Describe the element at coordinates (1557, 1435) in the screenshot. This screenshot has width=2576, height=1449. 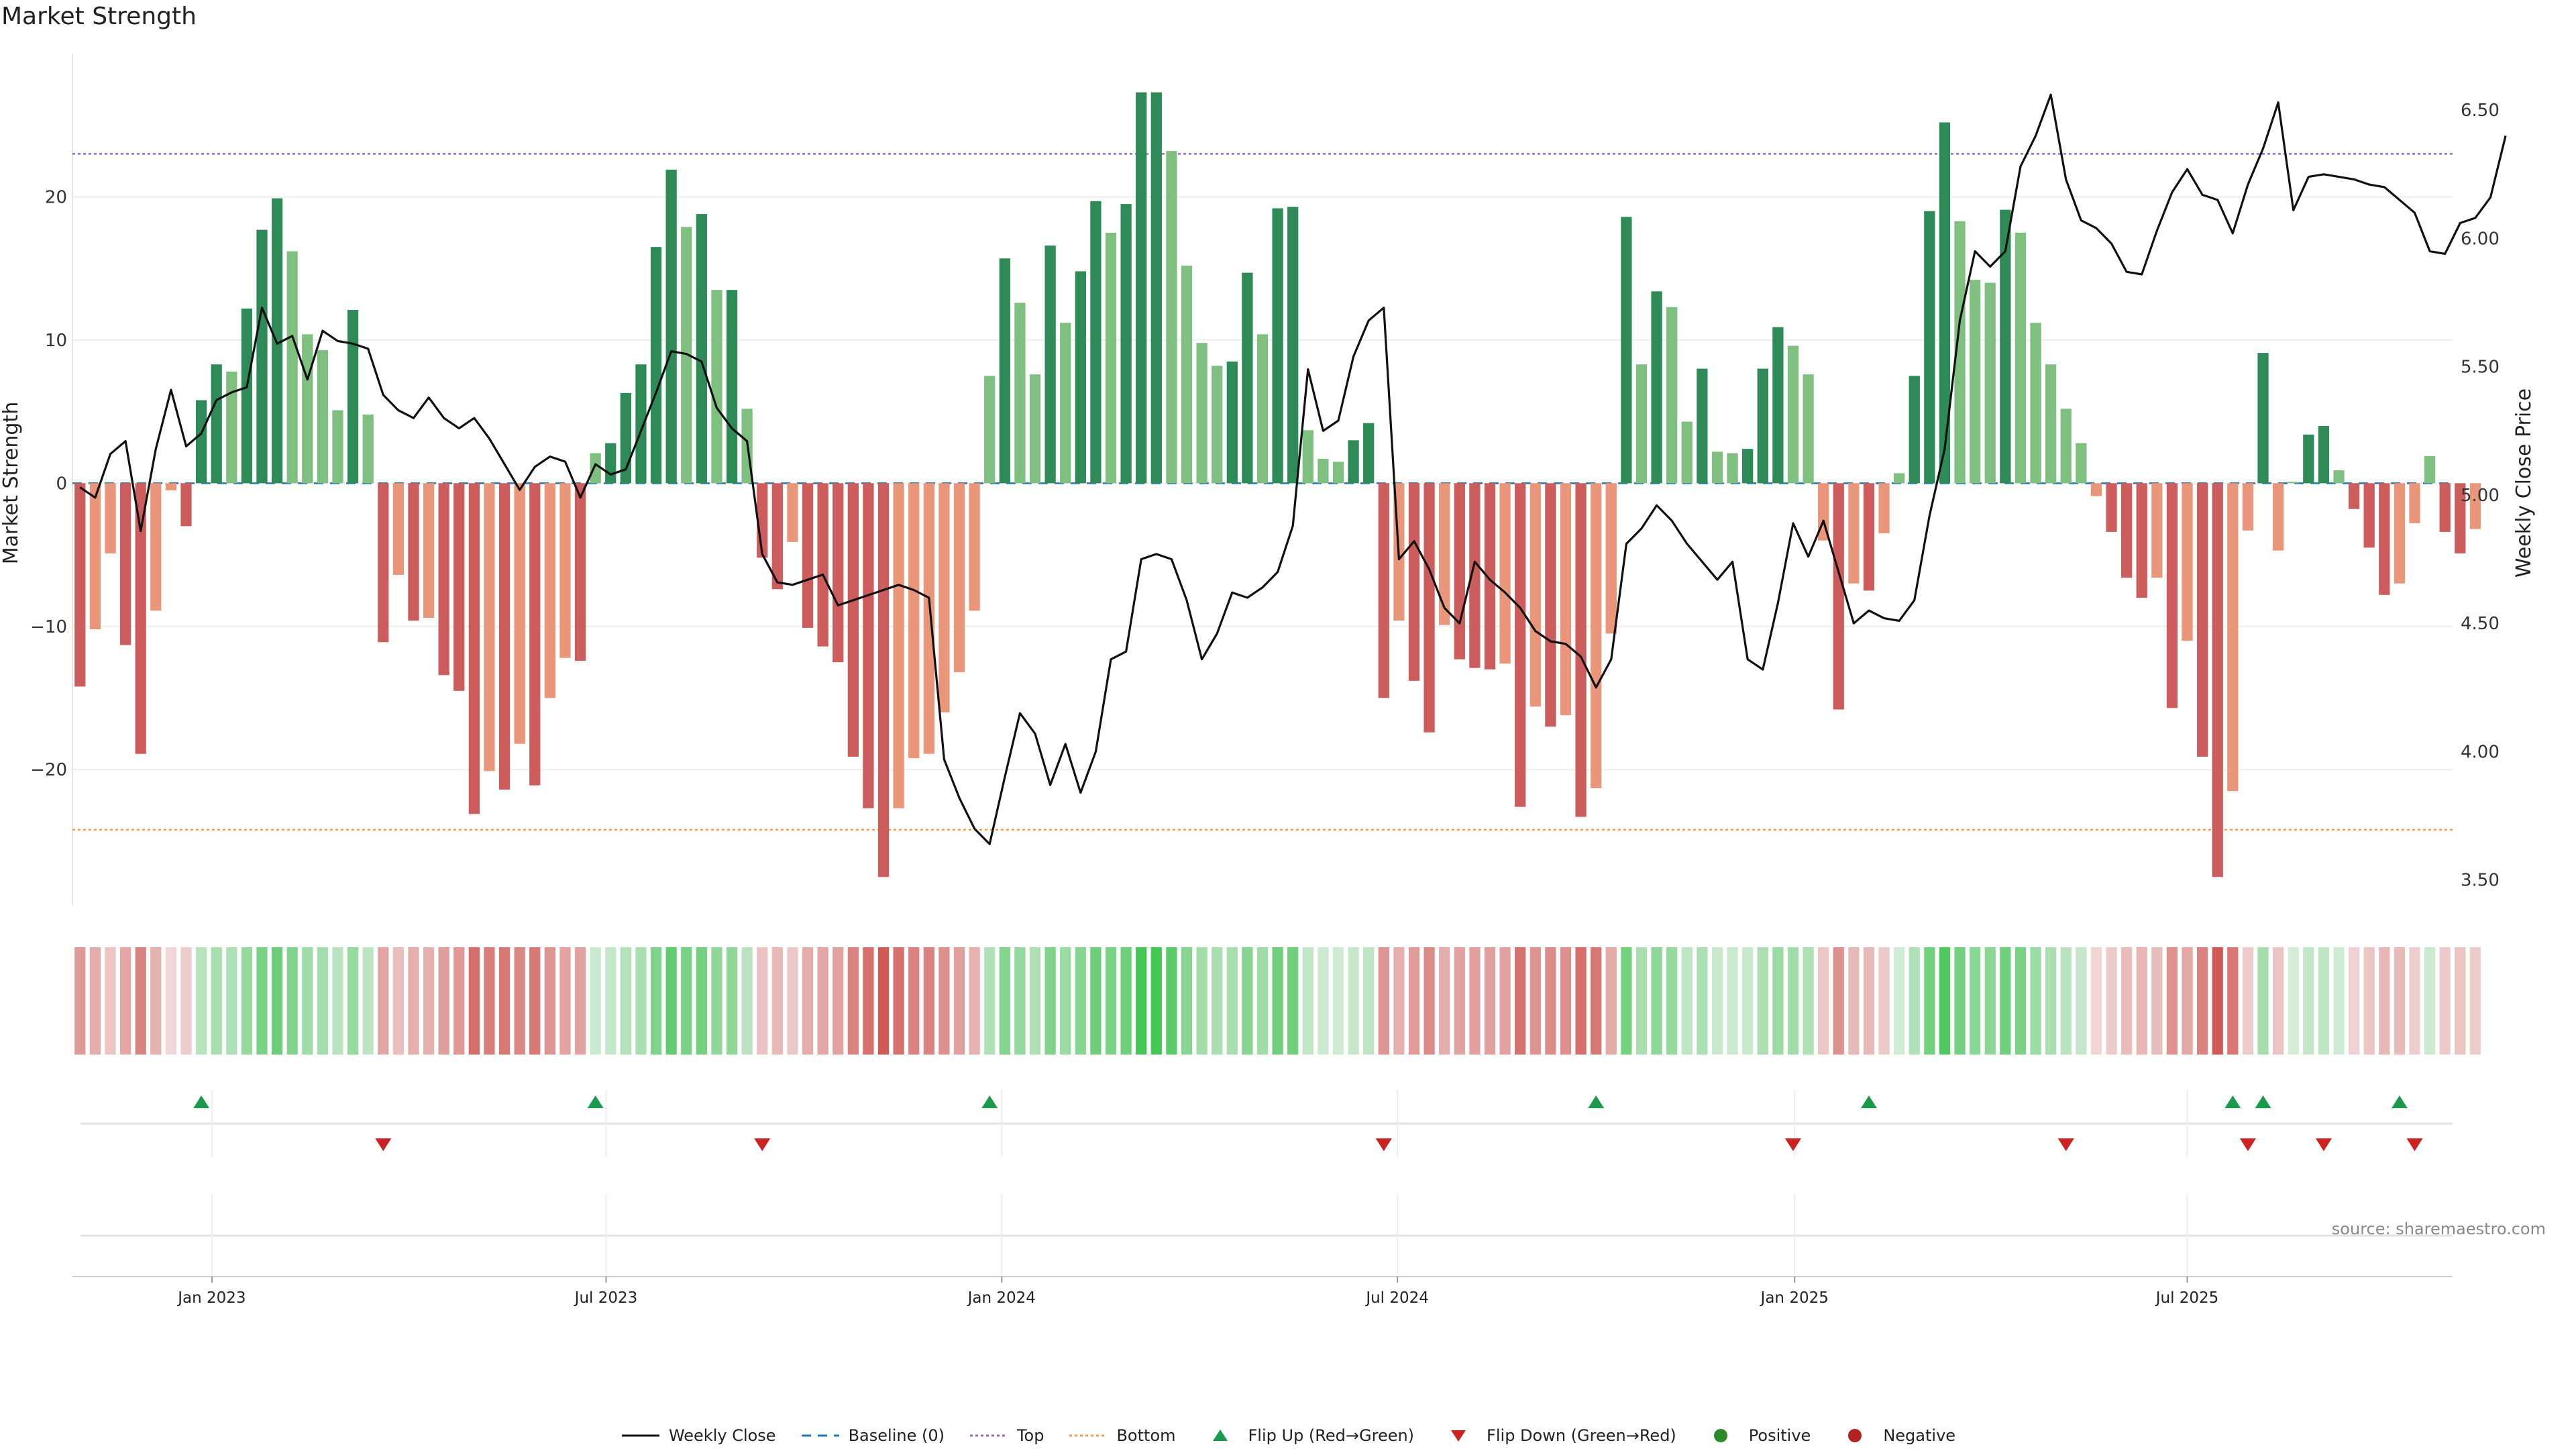
I see `legend-item-flip-down: Flip Down (Green→Red)` at that location.